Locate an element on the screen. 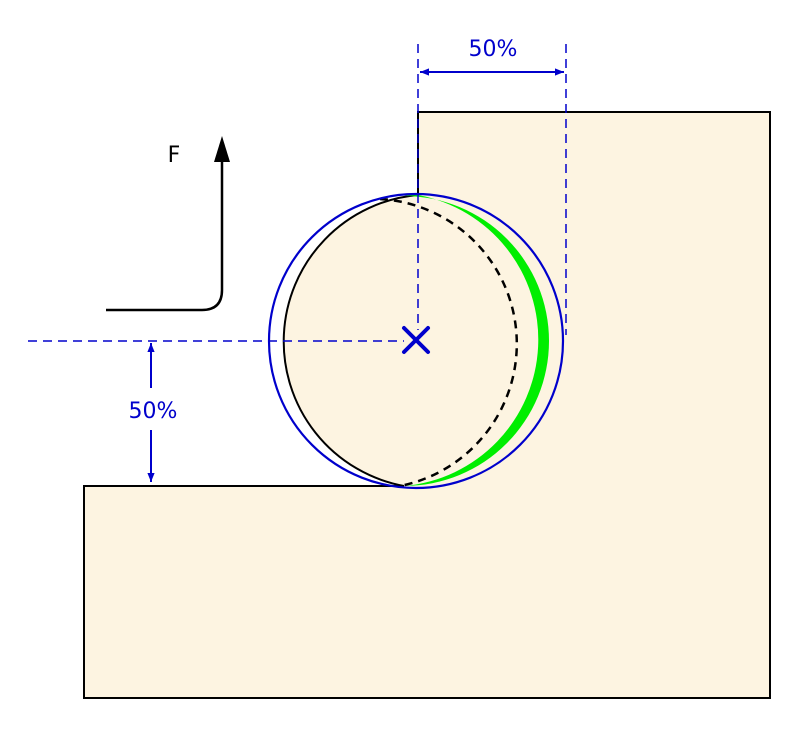 The height and width of the screenshot is (730, 800). feed-arrow-head-icon is located at coordinates (222, 149).